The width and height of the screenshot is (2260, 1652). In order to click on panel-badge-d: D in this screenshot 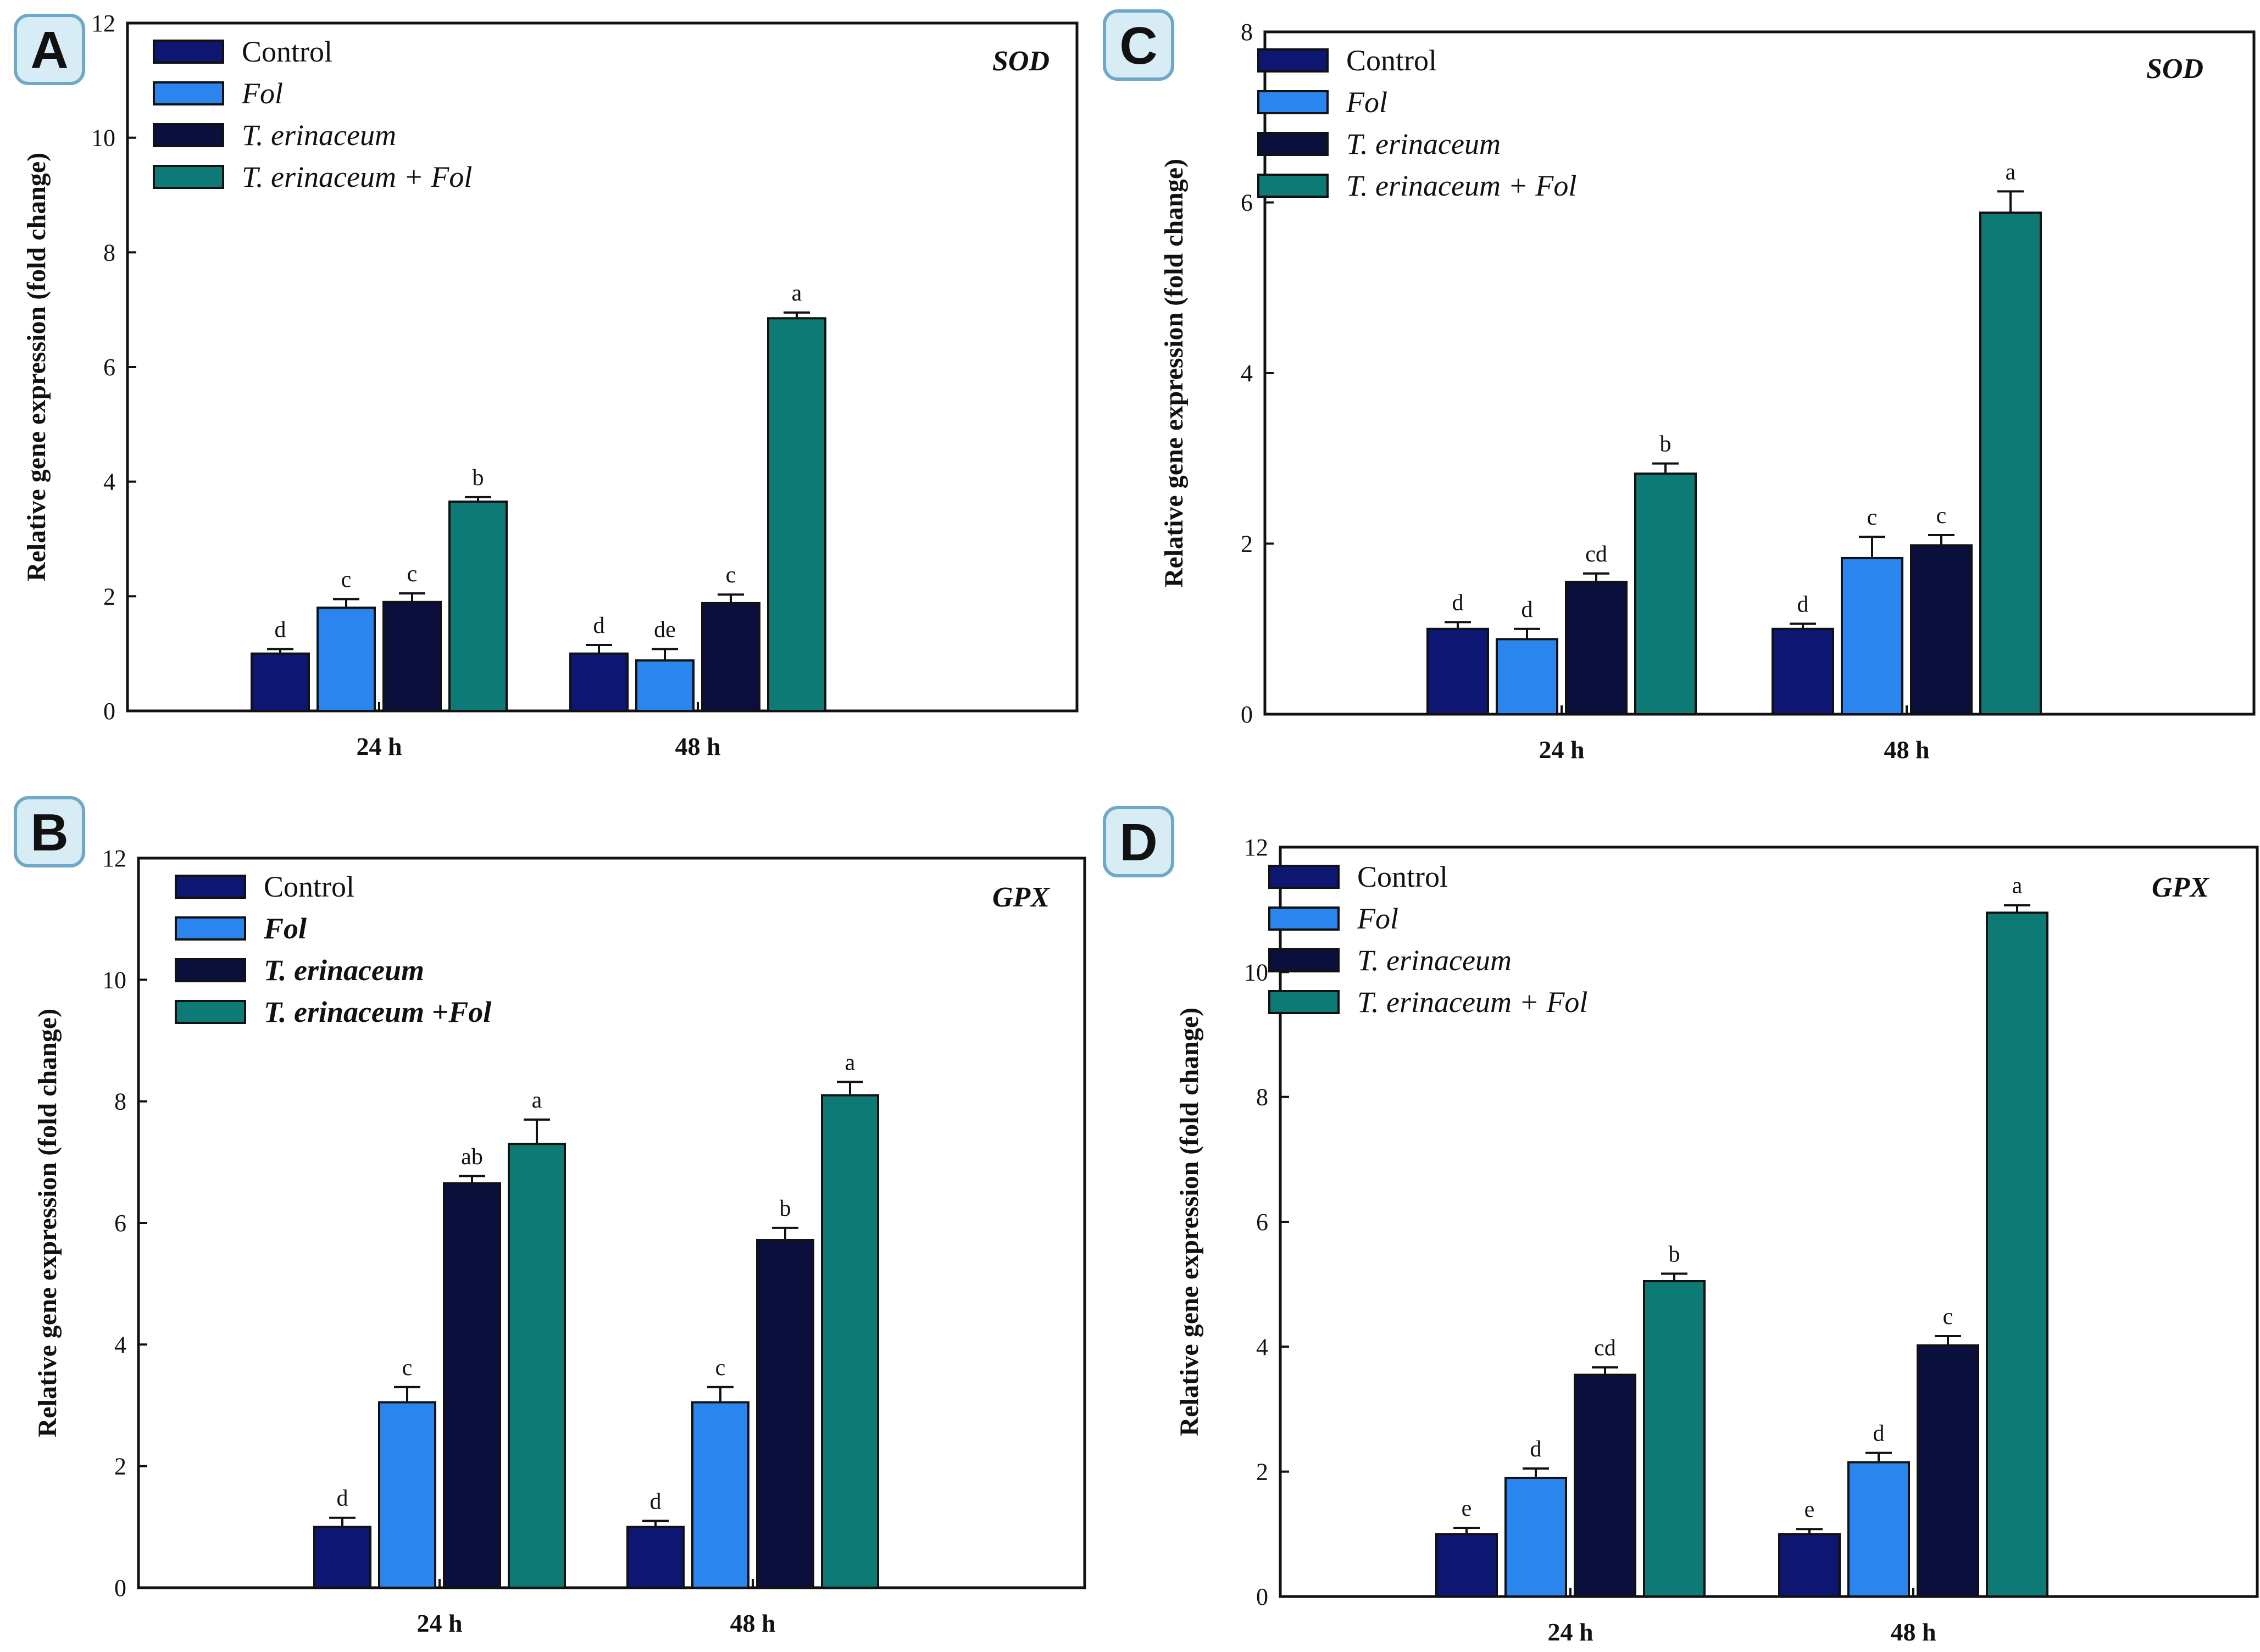, I will do `click(1138, 842)`.